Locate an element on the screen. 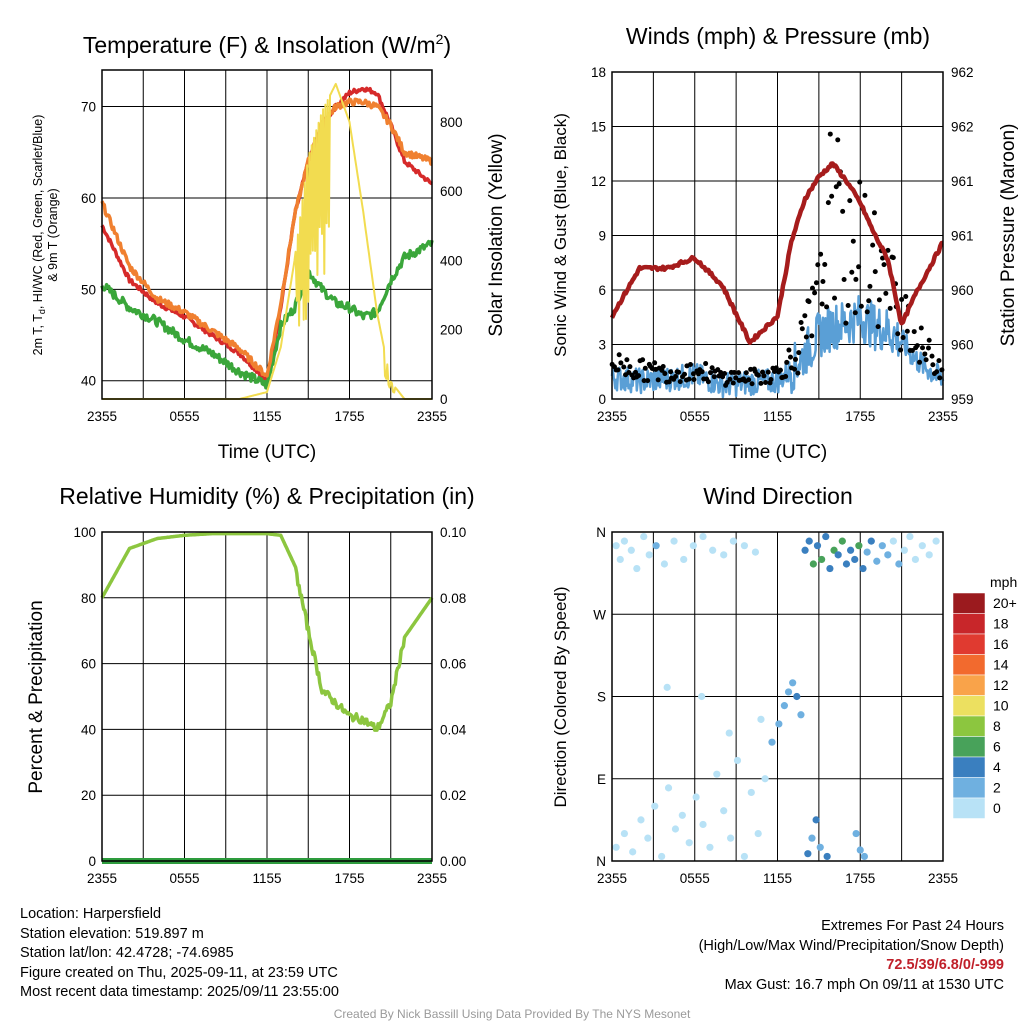  wind-y-tick-label: 18 is located at coordinates (598, 72).